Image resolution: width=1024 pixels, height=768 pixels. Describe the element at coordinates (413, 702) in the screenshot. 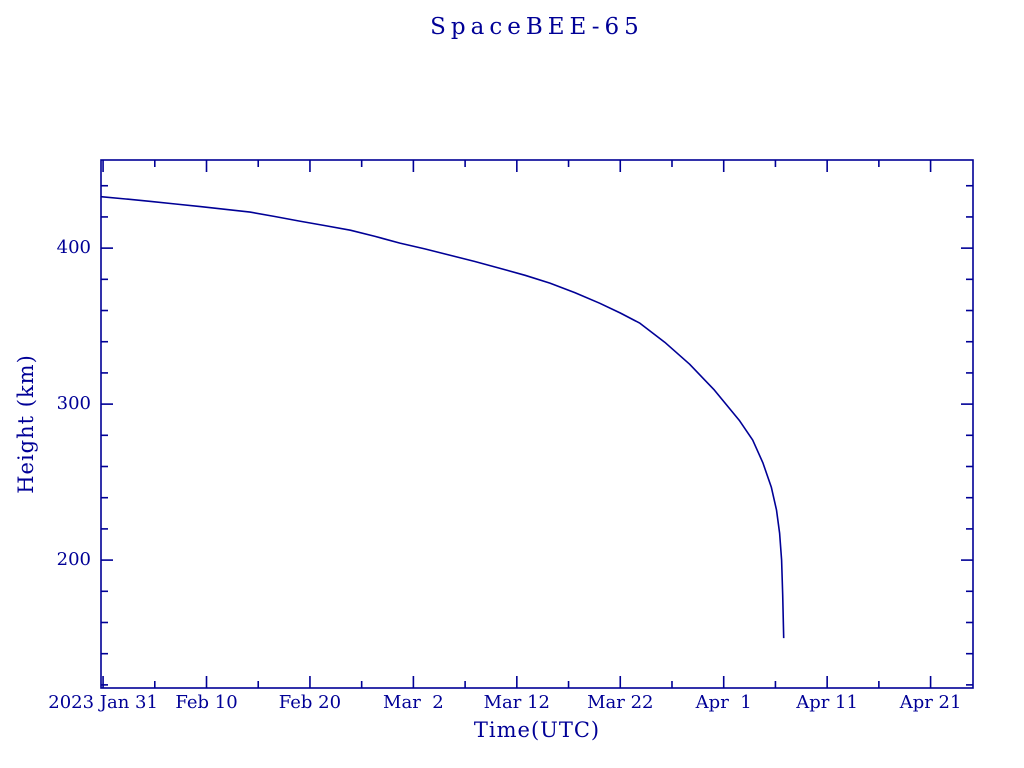

I see `x-tick-label: Mar 2` at that location.